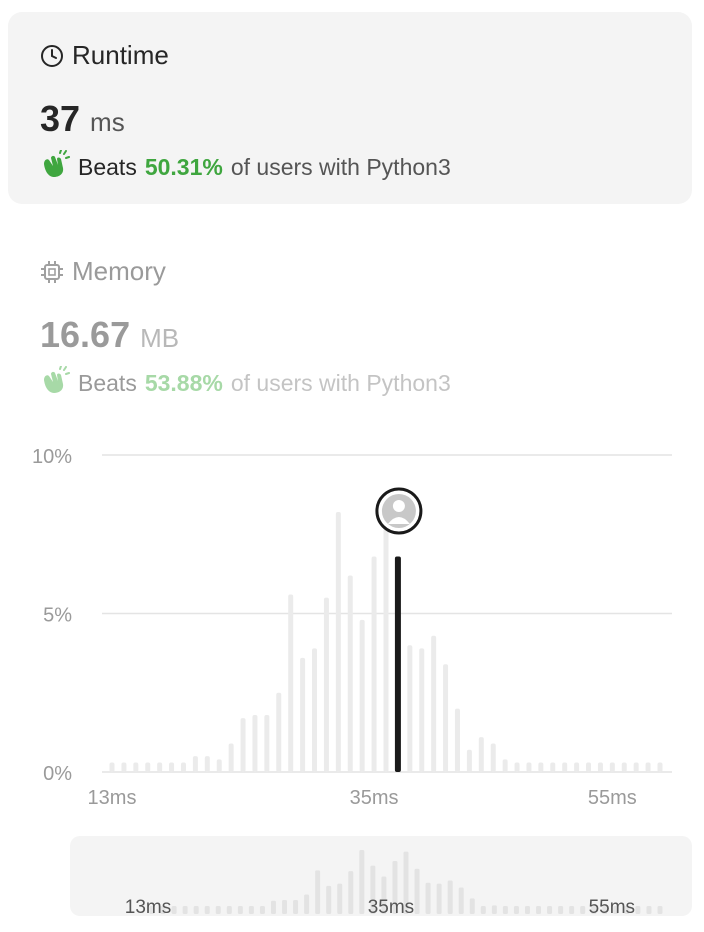 This screenshot has height=932, width=704. What do you see at coordinates (119, 271) in the screenshot?
I see `memory-title: Memory` at bounding box center [119, 271].